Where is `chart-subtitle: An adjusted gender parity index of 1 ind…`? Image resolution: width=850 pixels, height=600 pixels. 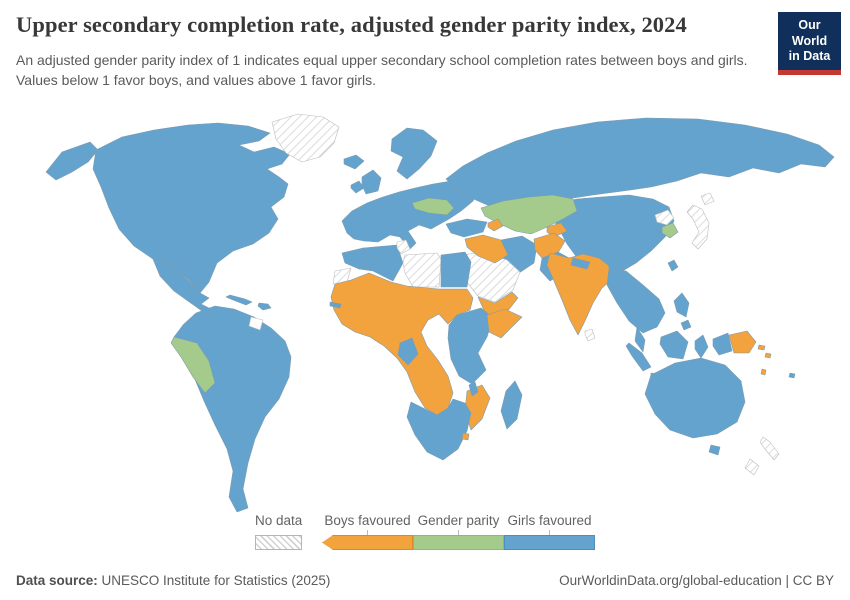
chart-subtitle: An adjusted gender parity index of 1 ind… is located at coordinates (382, 70).